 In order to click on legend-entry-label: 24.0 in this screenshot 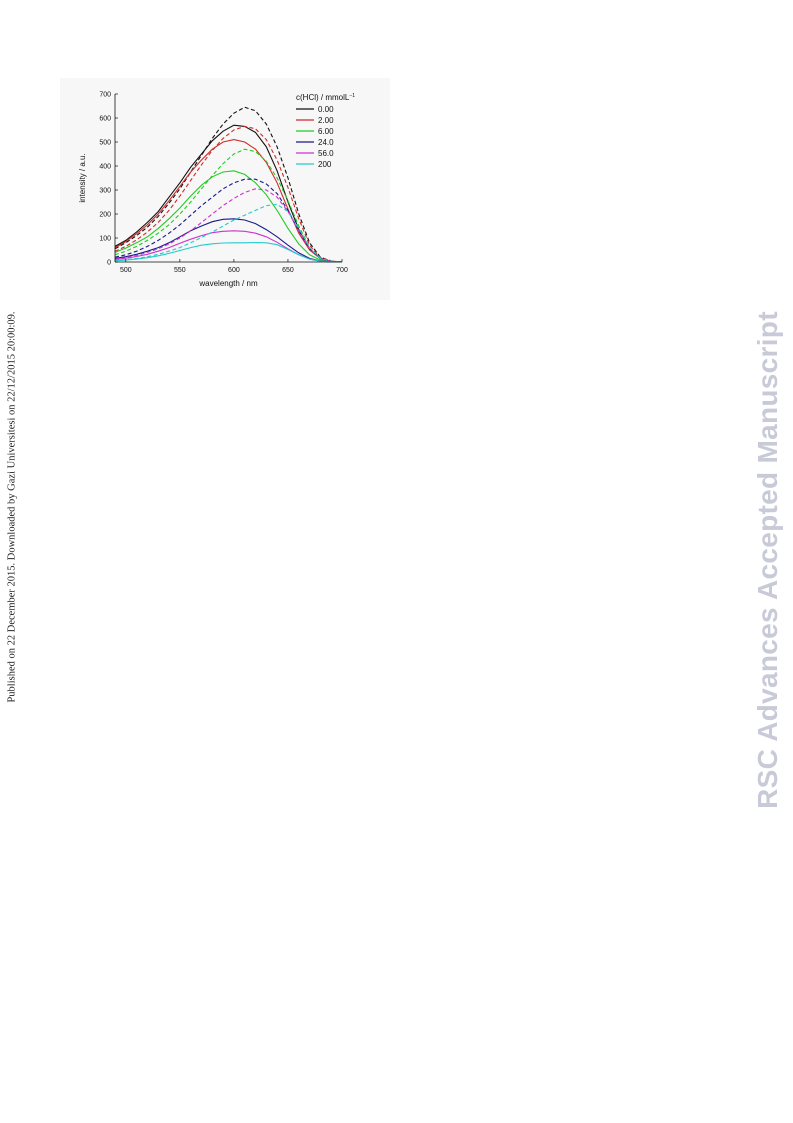, I will do `click(326, 142)`.